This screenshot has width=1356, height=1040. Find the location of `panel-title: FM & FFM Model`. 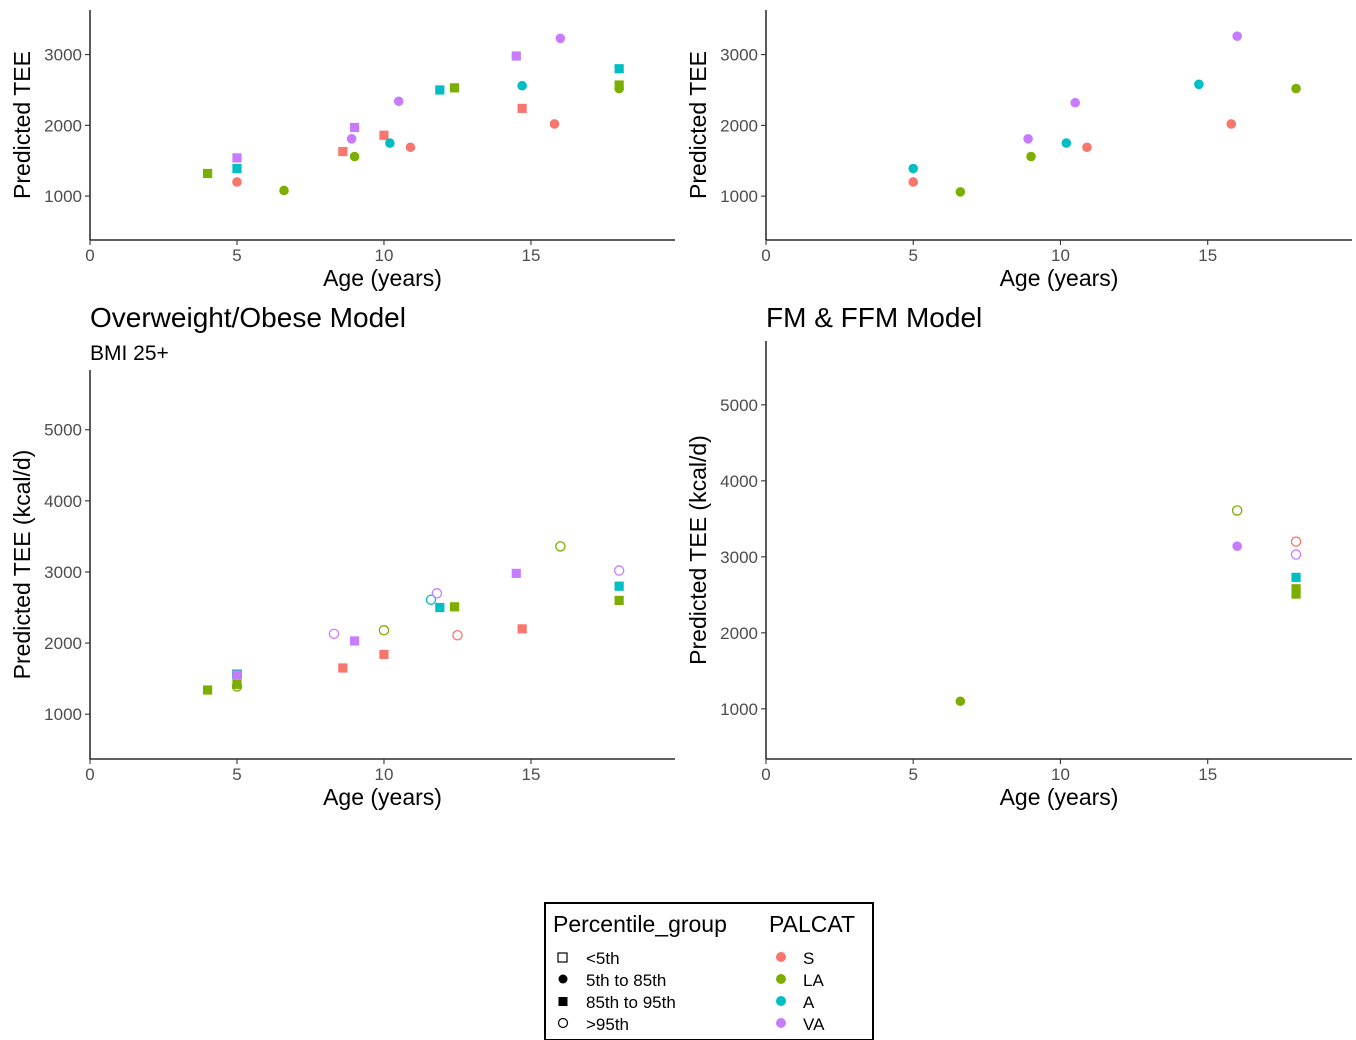

panel-title: FM & FFM Model is located at coordinates (874, 317).